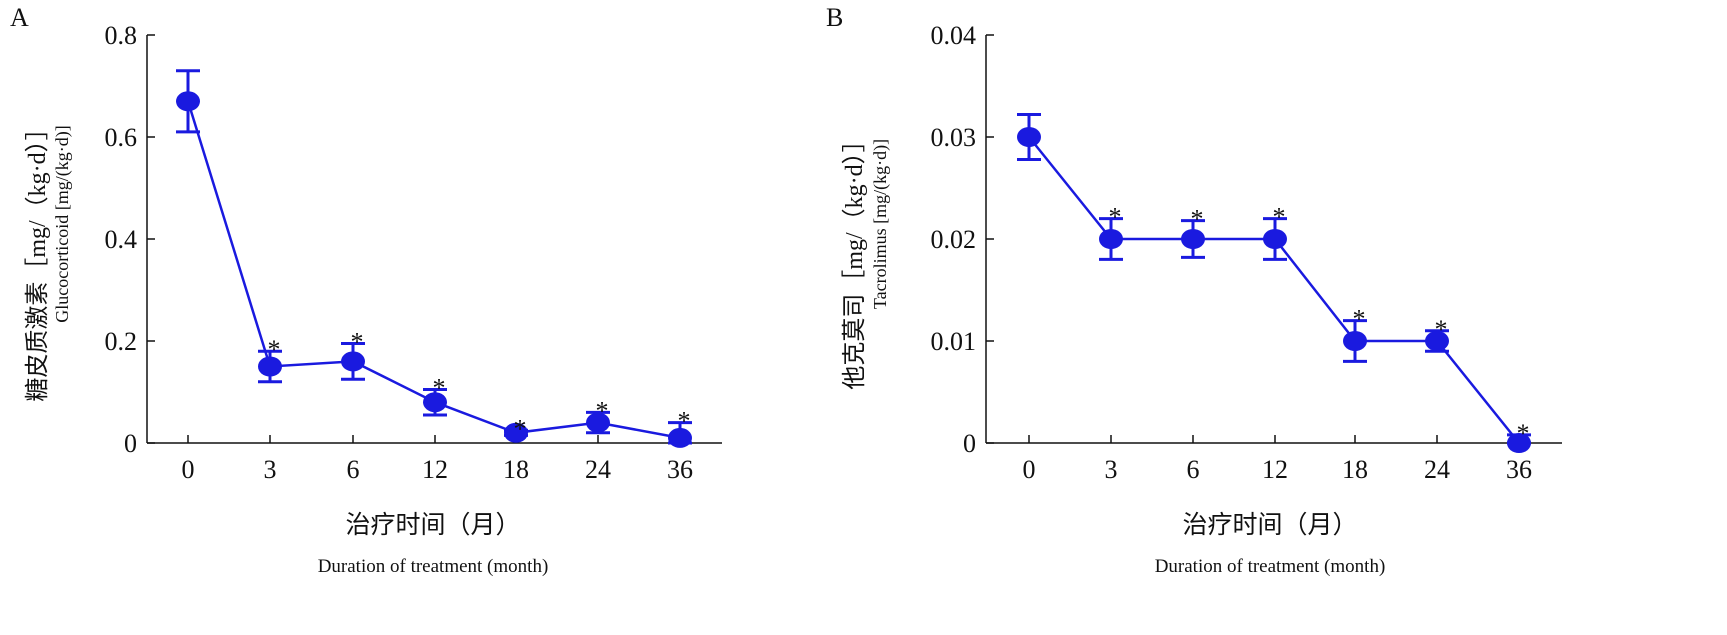 The height and width of the screenshot is (635, 1727). What do you see at coordinates (954, 137) in the screenshot?
I see `y-tick-label: 0.03` at bounding box center [954, 137].